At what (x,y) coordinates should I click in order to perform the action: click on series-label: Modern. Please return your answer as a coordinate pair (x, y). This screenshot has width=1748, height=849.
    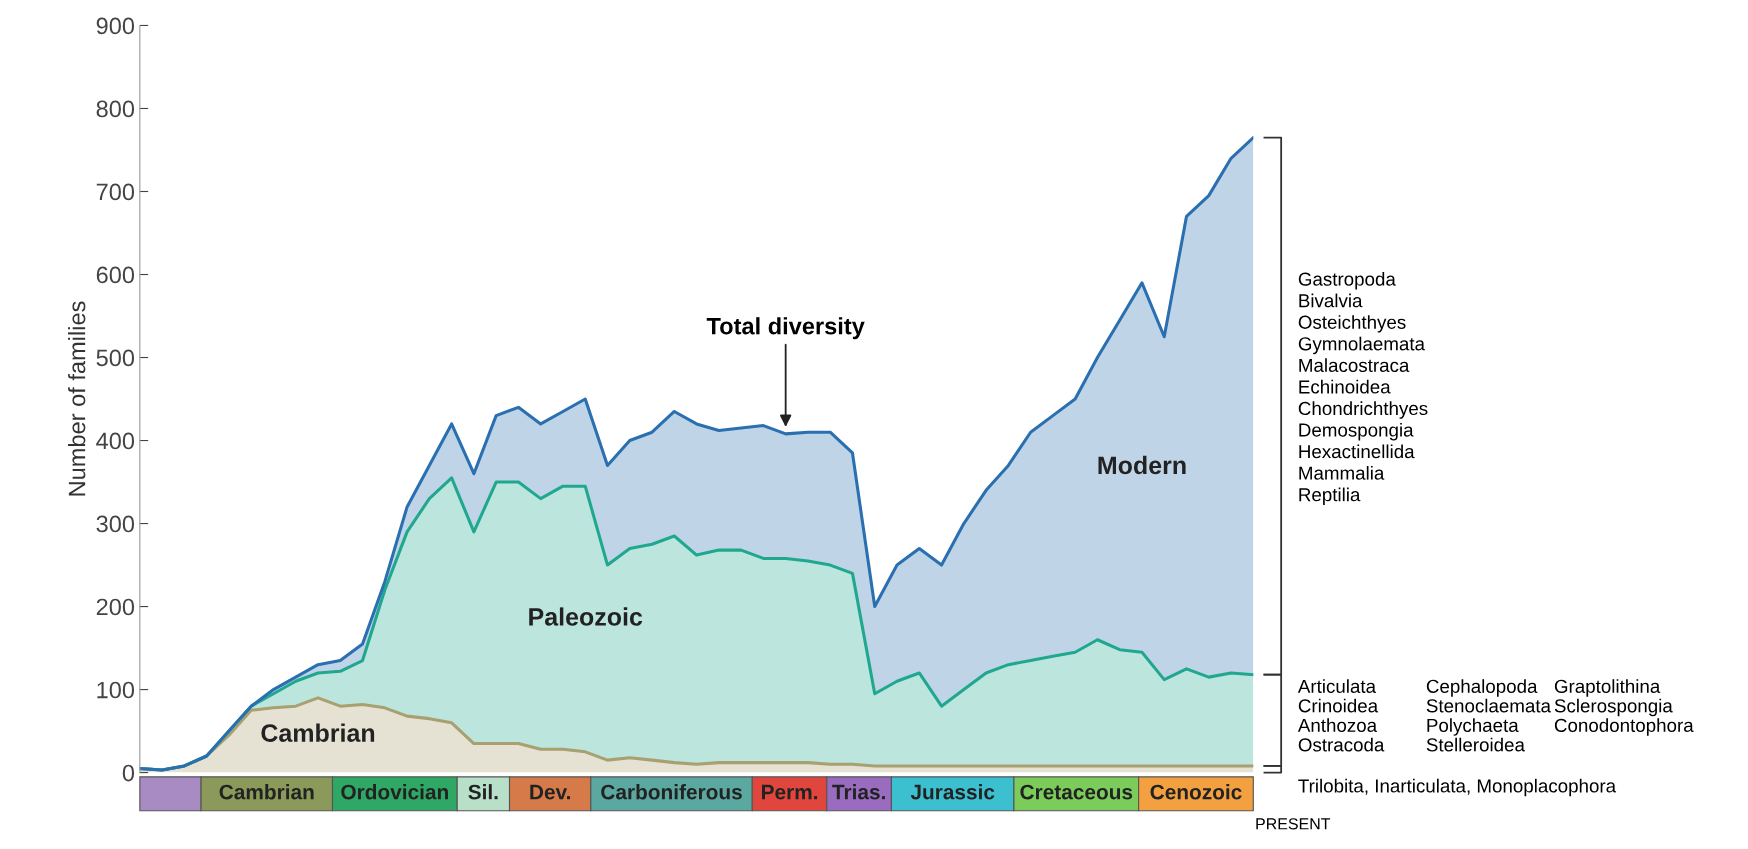
    Looking at the image, I should click on (1142, 465).